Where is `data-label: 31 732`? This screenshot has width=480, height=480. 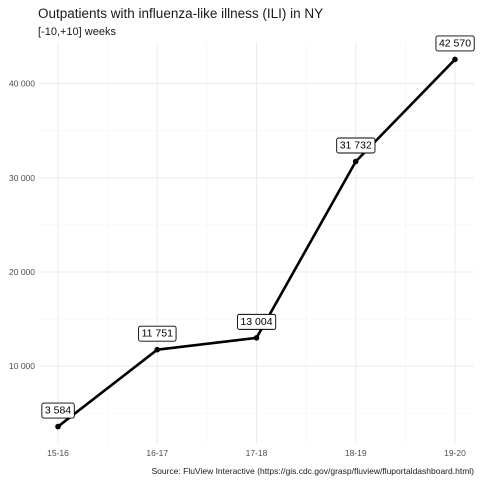
data-label: 31 732 is located at coordinates (356, 145).